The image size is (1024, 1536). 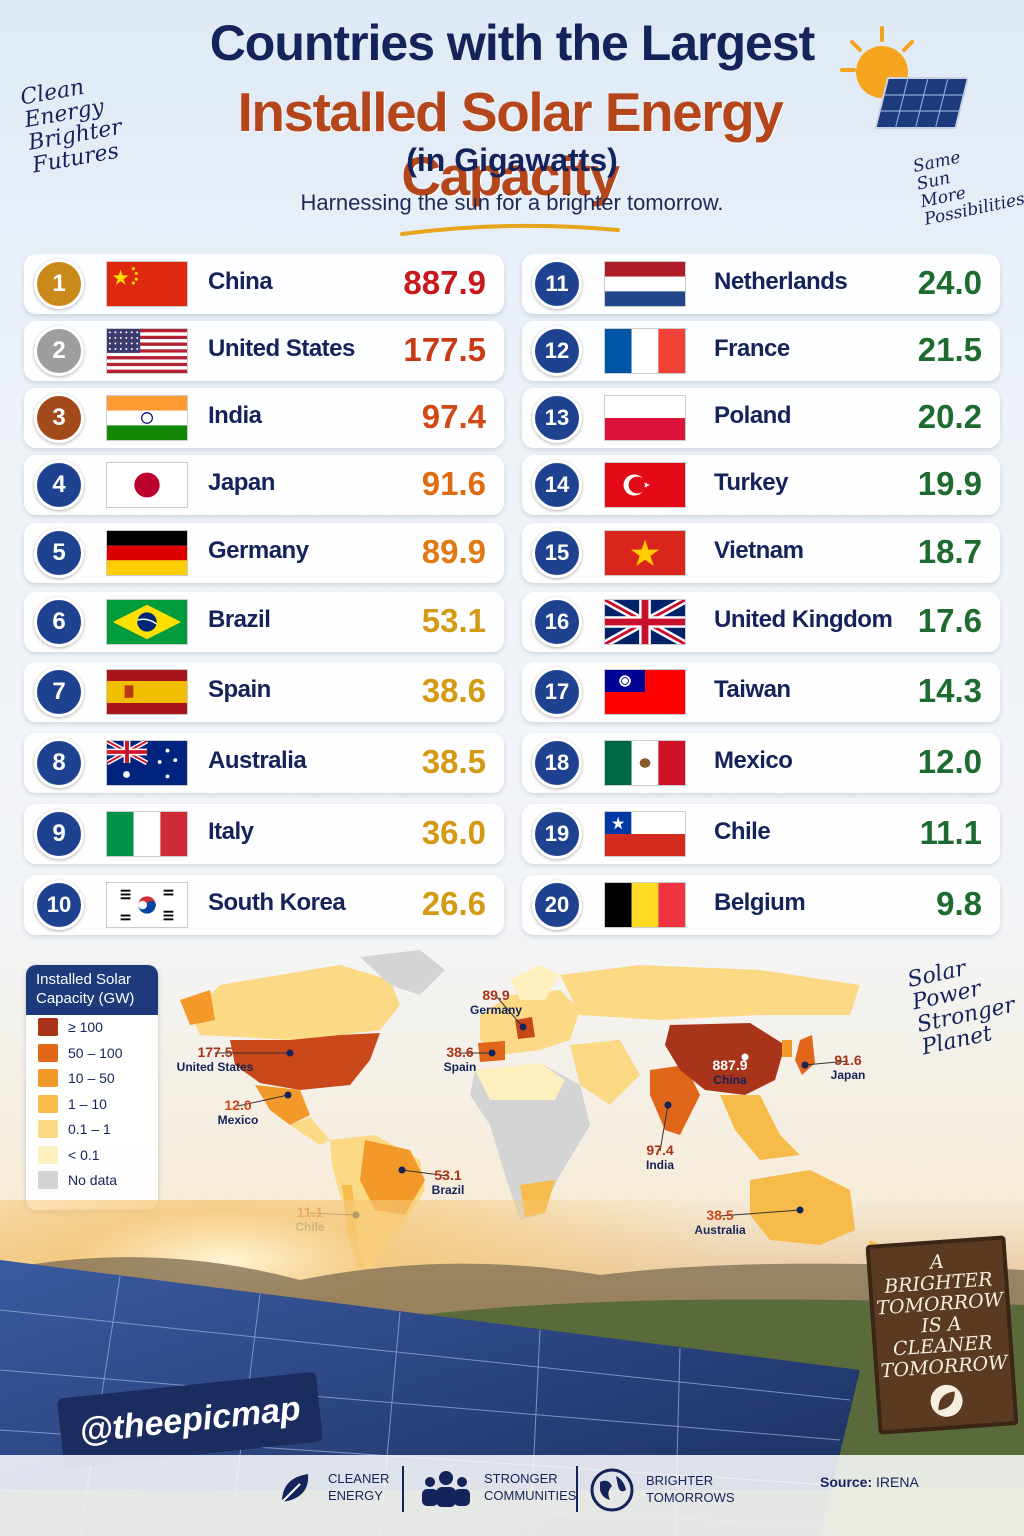 I want to click on map-label-value: 97.4, so click(x=659, y=1150).